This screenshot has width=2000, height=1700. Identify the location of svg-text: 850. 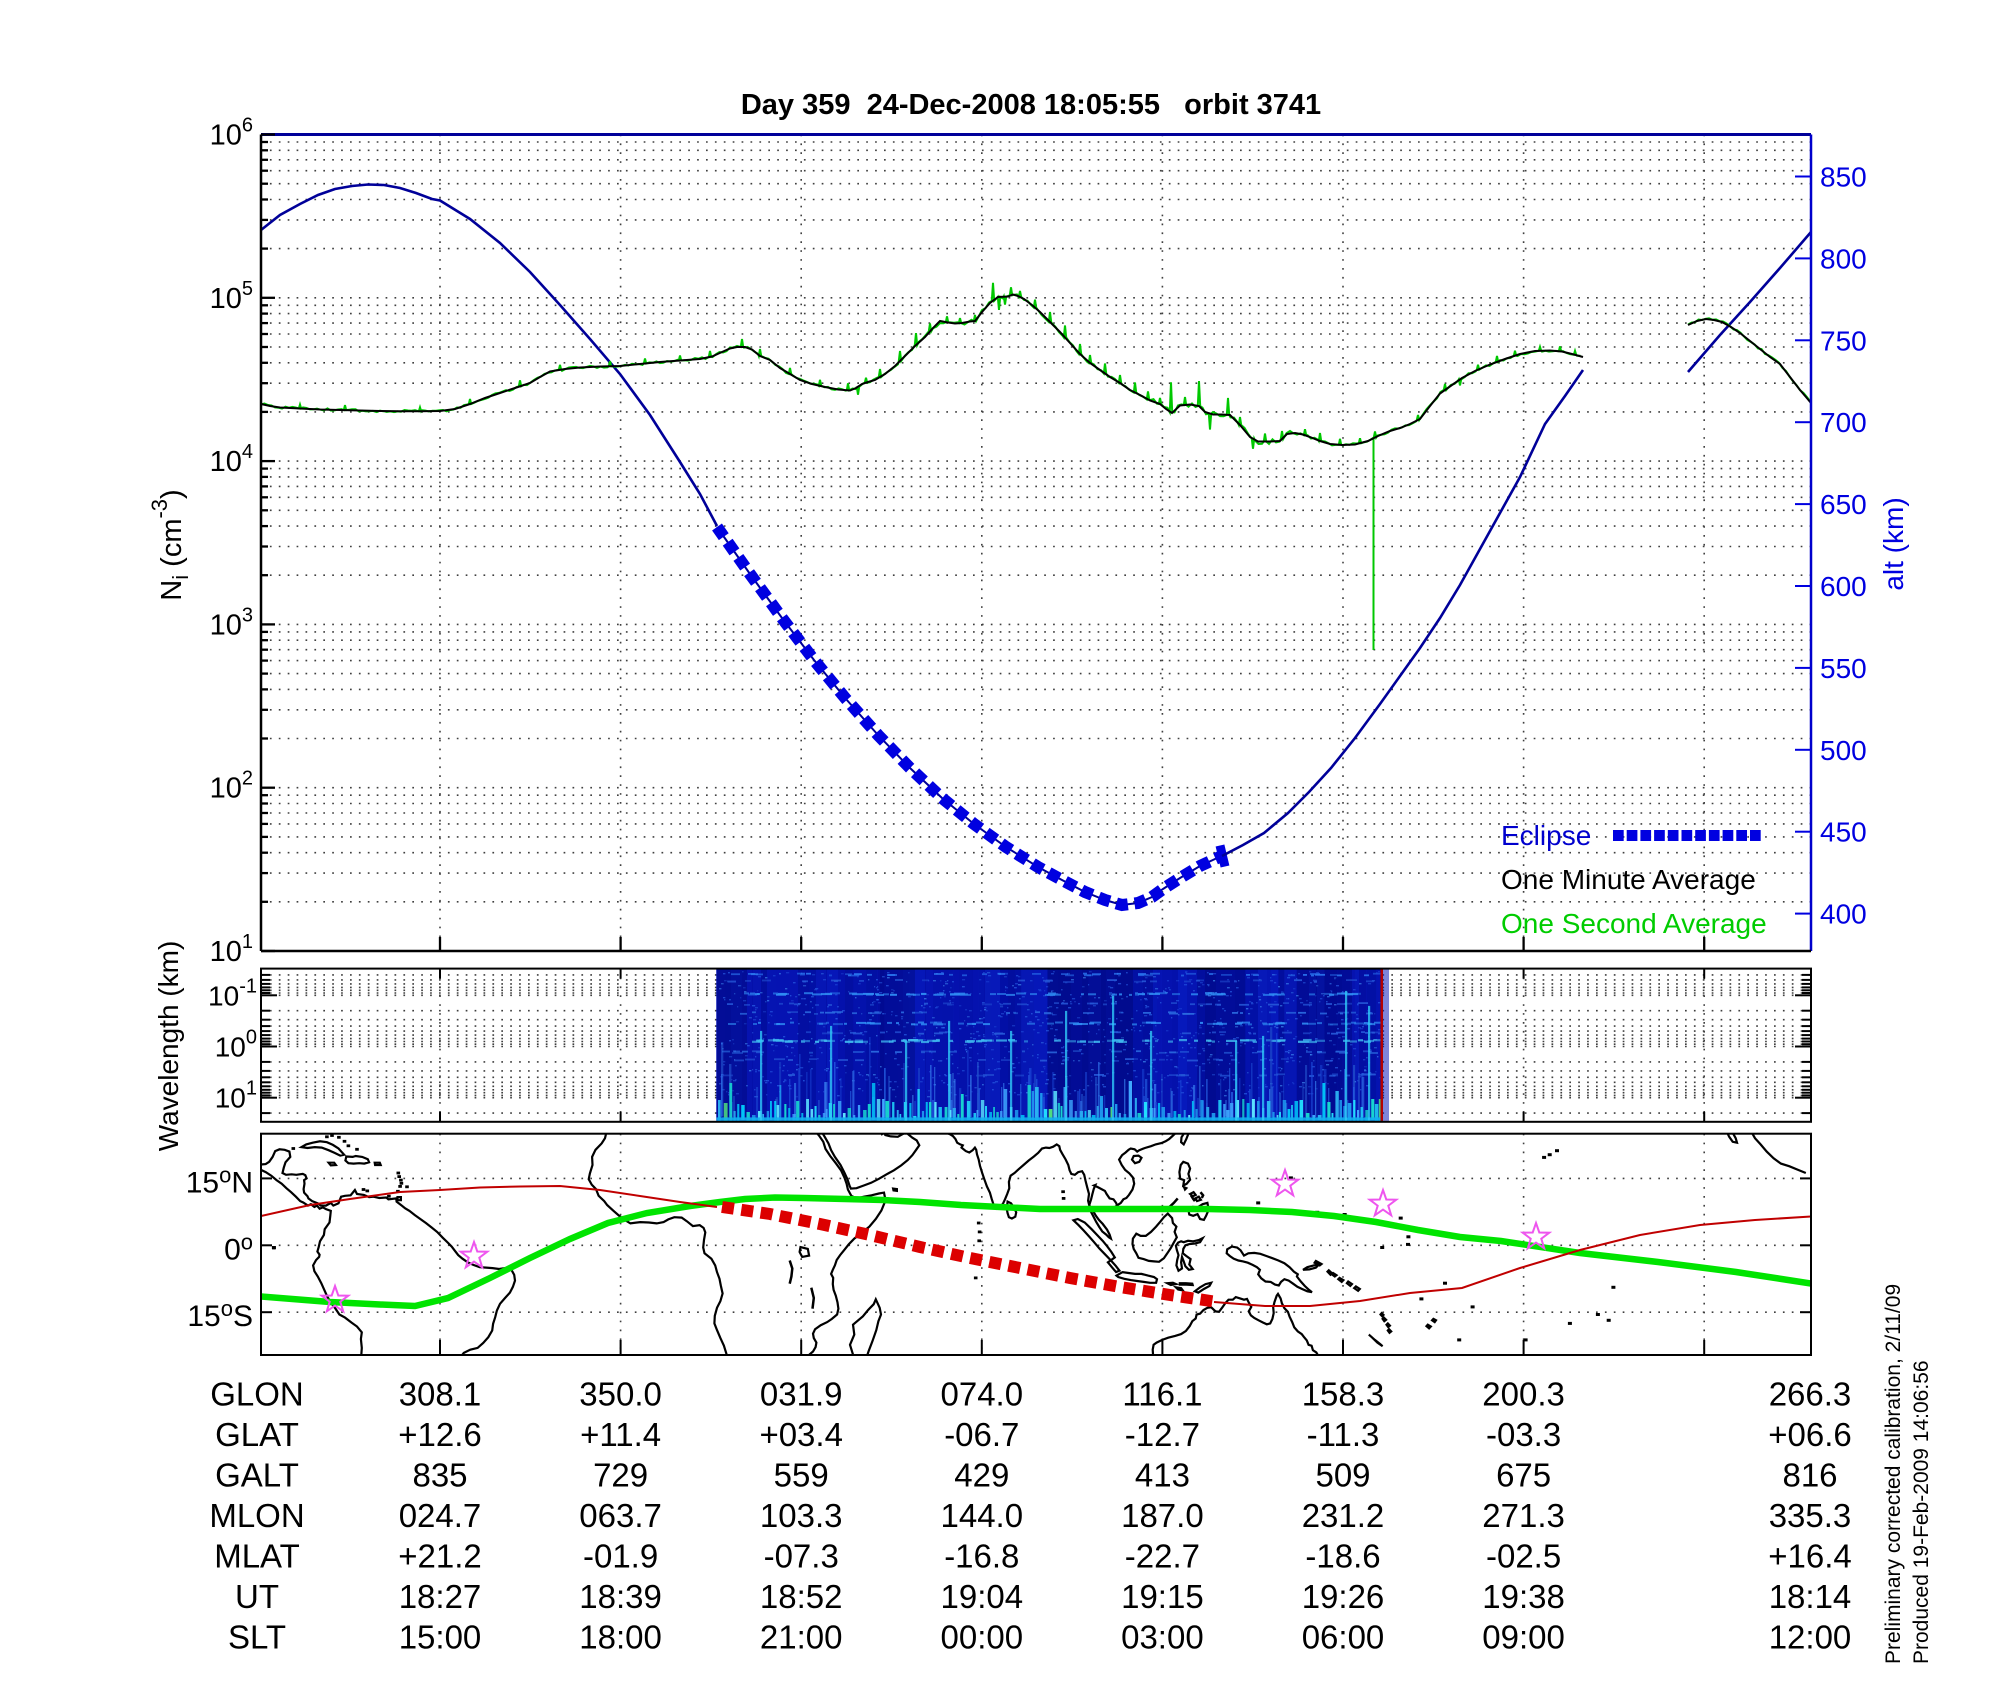
(1843, 177).